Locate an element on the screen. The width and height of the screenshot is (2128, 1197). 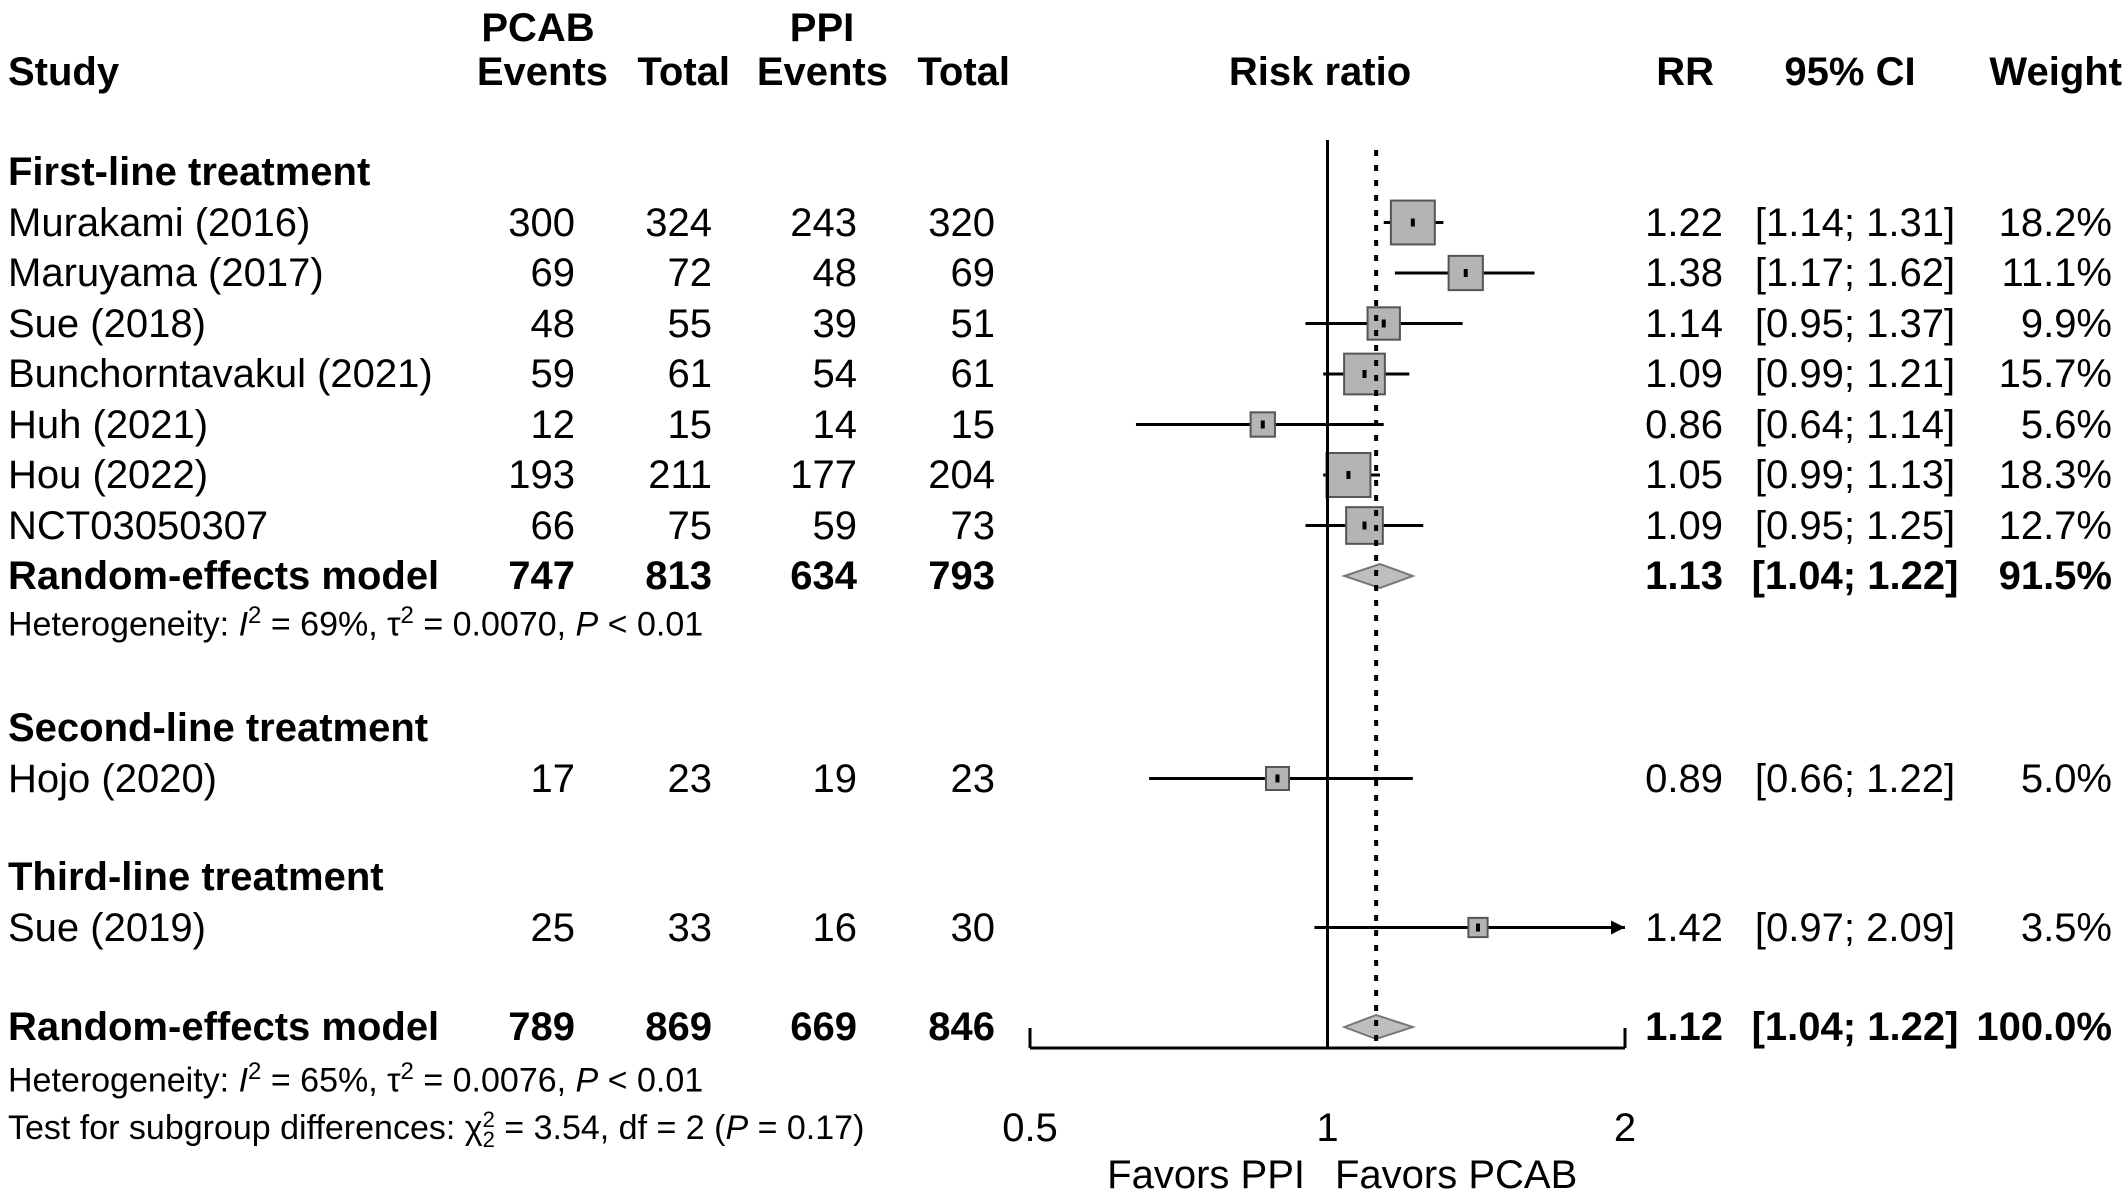
study-name: Bunchorntavakul (2021) is located at coordinates (220, 374).